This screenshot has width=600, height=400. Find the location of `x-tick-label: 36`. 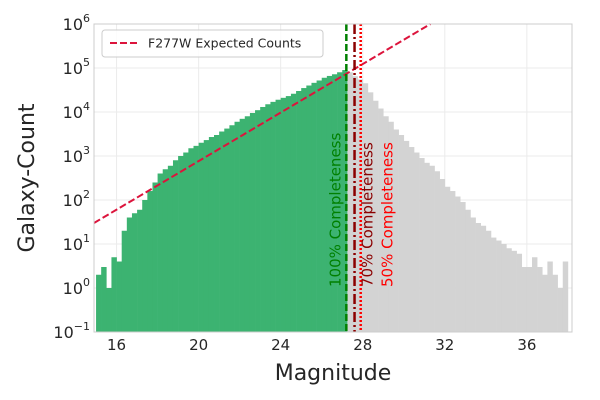

x-tick-label: 36 is located at coordinates (526, 345).